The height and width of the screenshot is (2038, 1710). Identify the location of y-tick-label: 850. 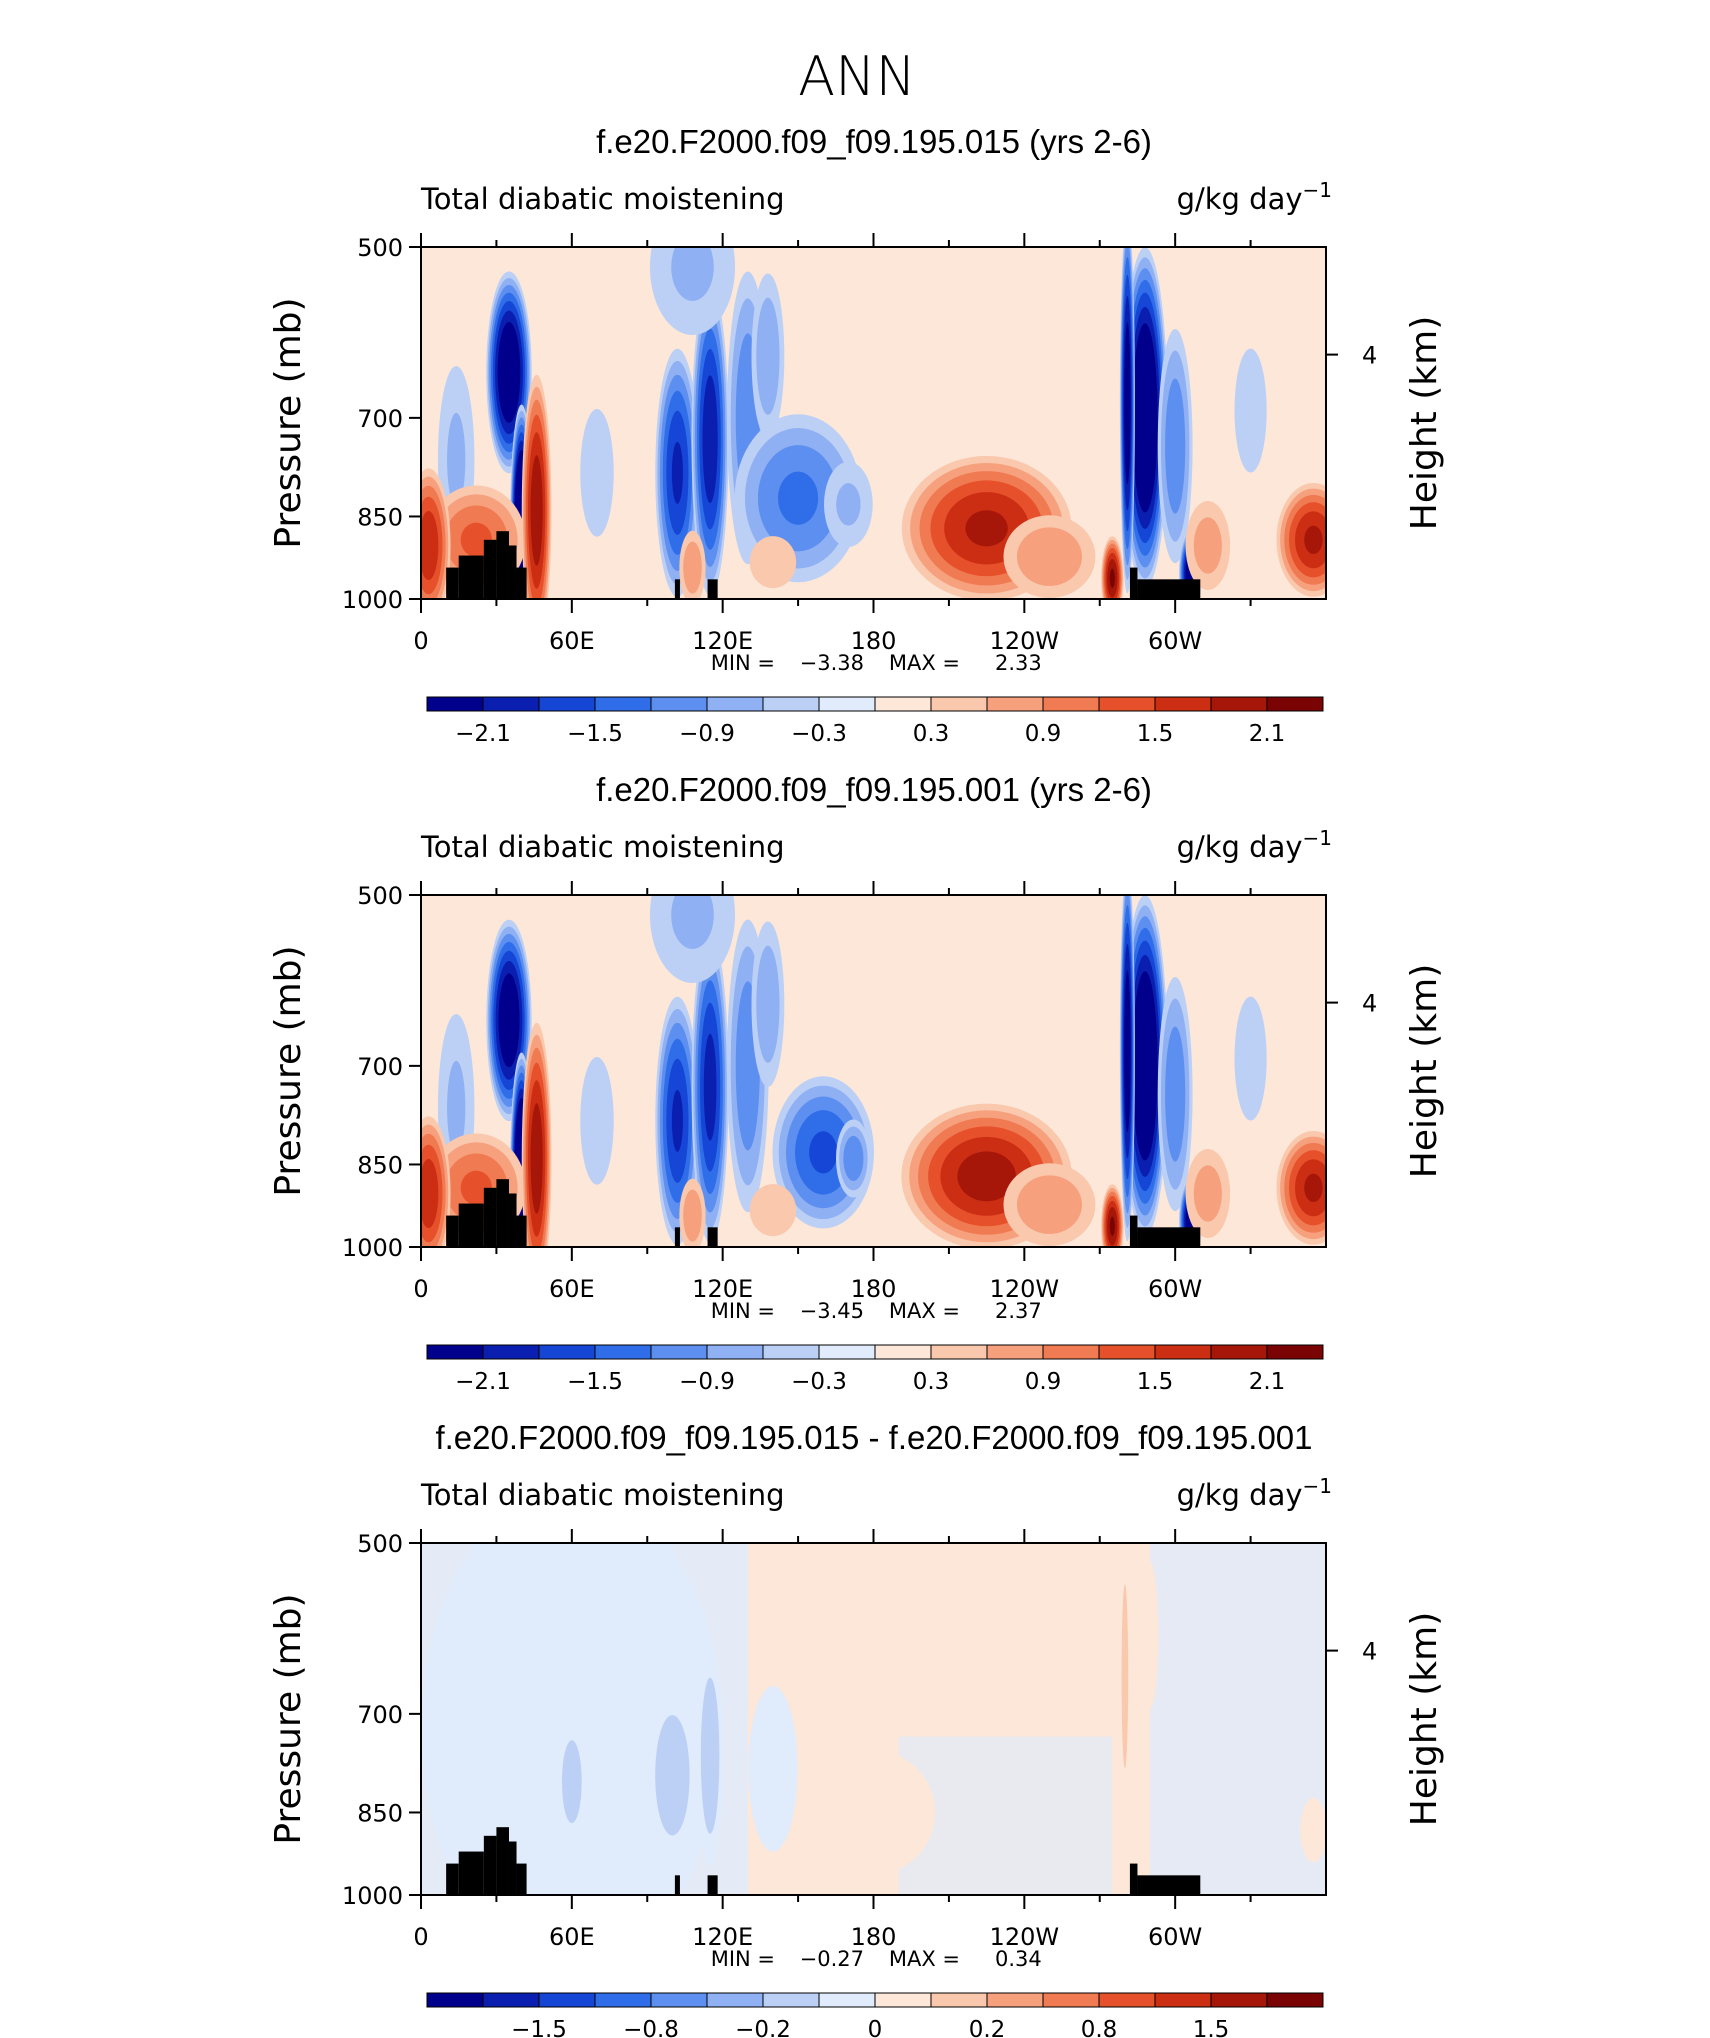
(380, 1813).